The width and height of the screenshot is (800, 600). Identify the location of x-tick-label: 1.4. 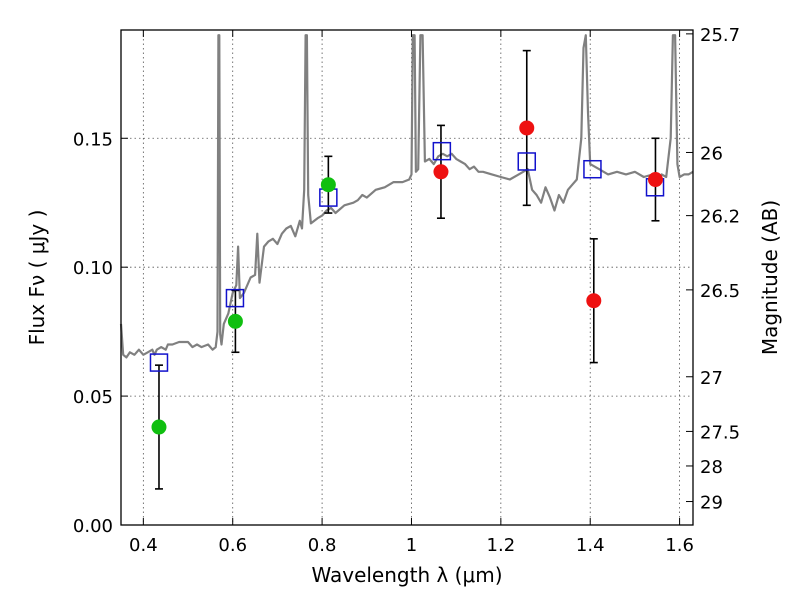
(590, 545).